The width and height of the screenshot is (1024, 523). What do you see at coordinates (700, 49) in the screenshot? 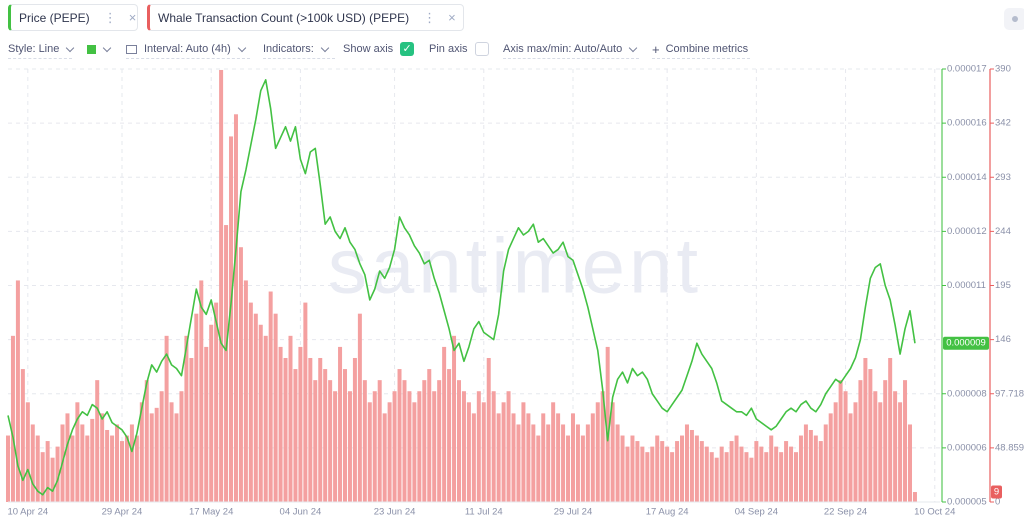
I see `combine-button: + Combine metrics` at bounding box center [700, 49].